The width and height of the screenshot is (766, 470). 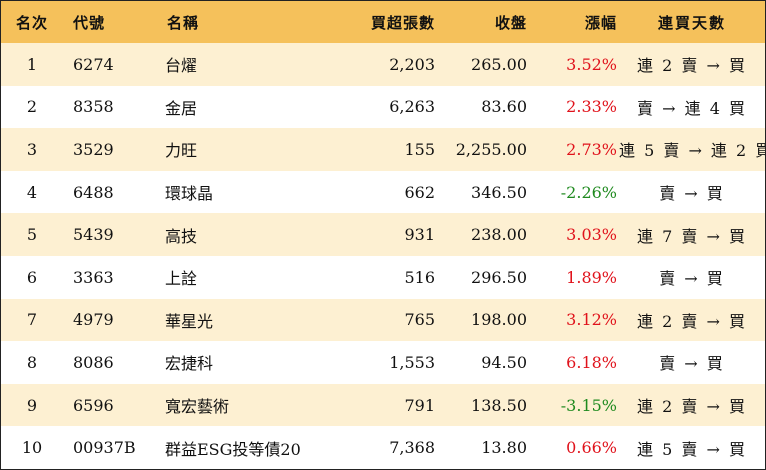 I want to click on cell-rank: 5, so click(x=32, y=235).